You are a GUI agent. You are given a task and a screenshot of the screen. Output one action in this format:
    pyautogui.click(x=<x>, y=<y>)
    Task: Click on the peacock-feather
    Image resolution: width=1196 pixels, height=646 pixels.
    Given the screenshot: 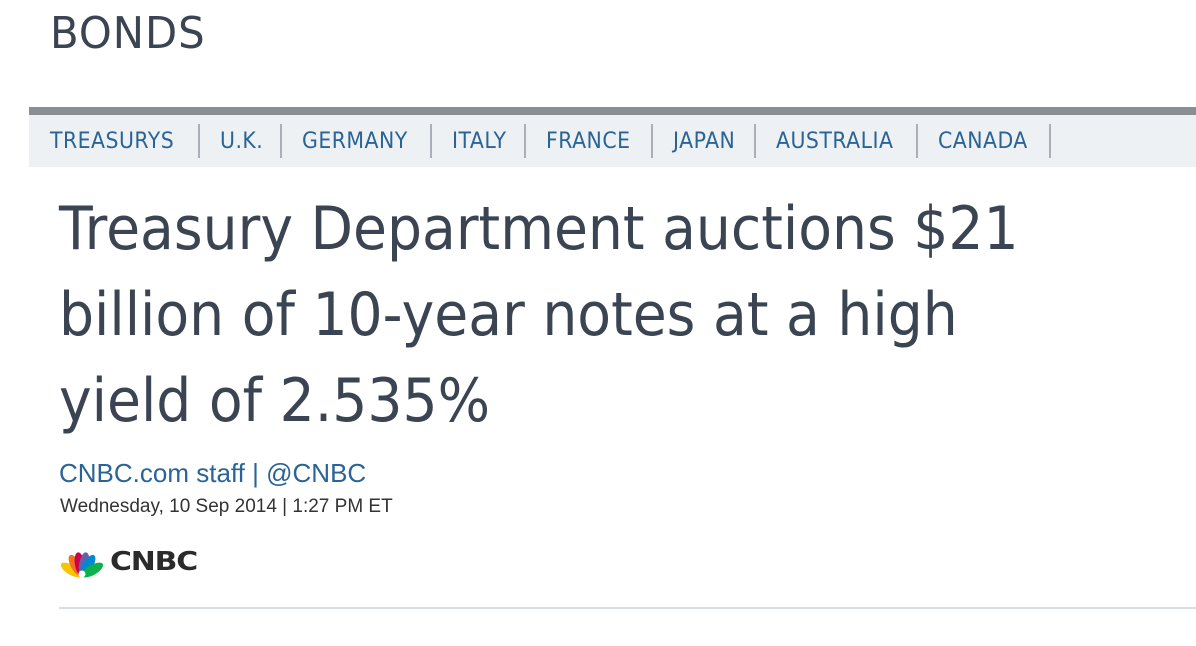 What is the action you would take?
    pyautogui.click(x=92, y=570)
    